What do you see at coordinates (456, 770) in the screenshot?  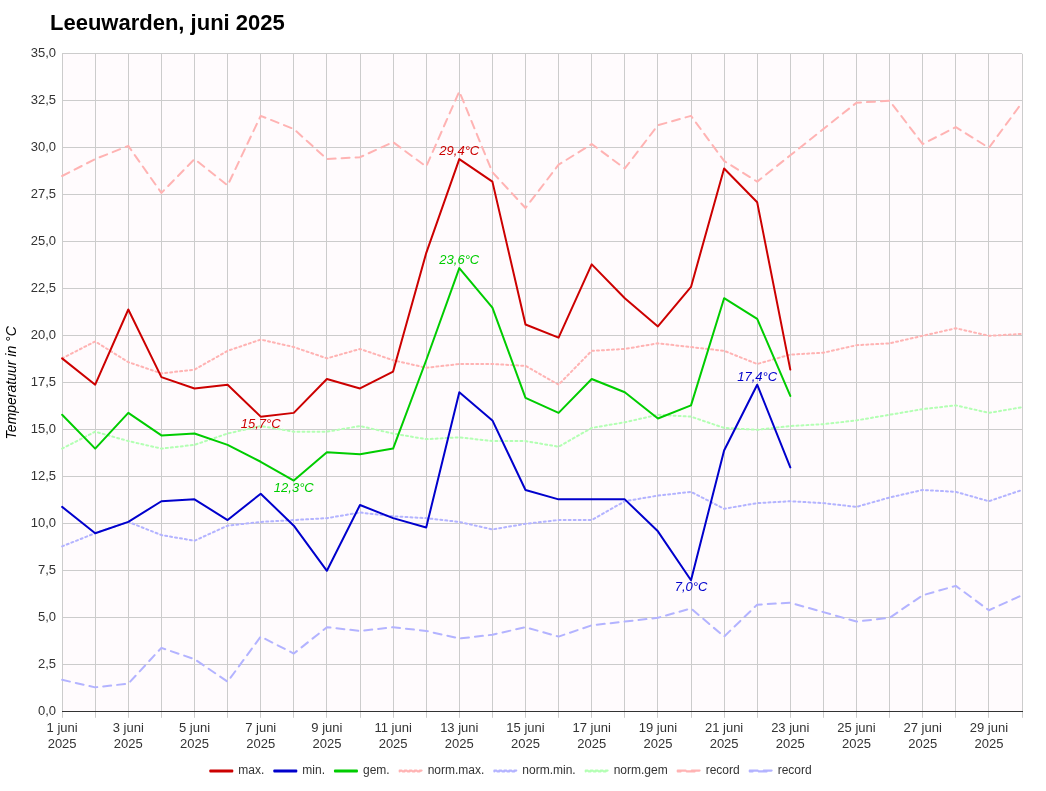 I see `legend-label: norm.max.` at bounding box center [456, 770].